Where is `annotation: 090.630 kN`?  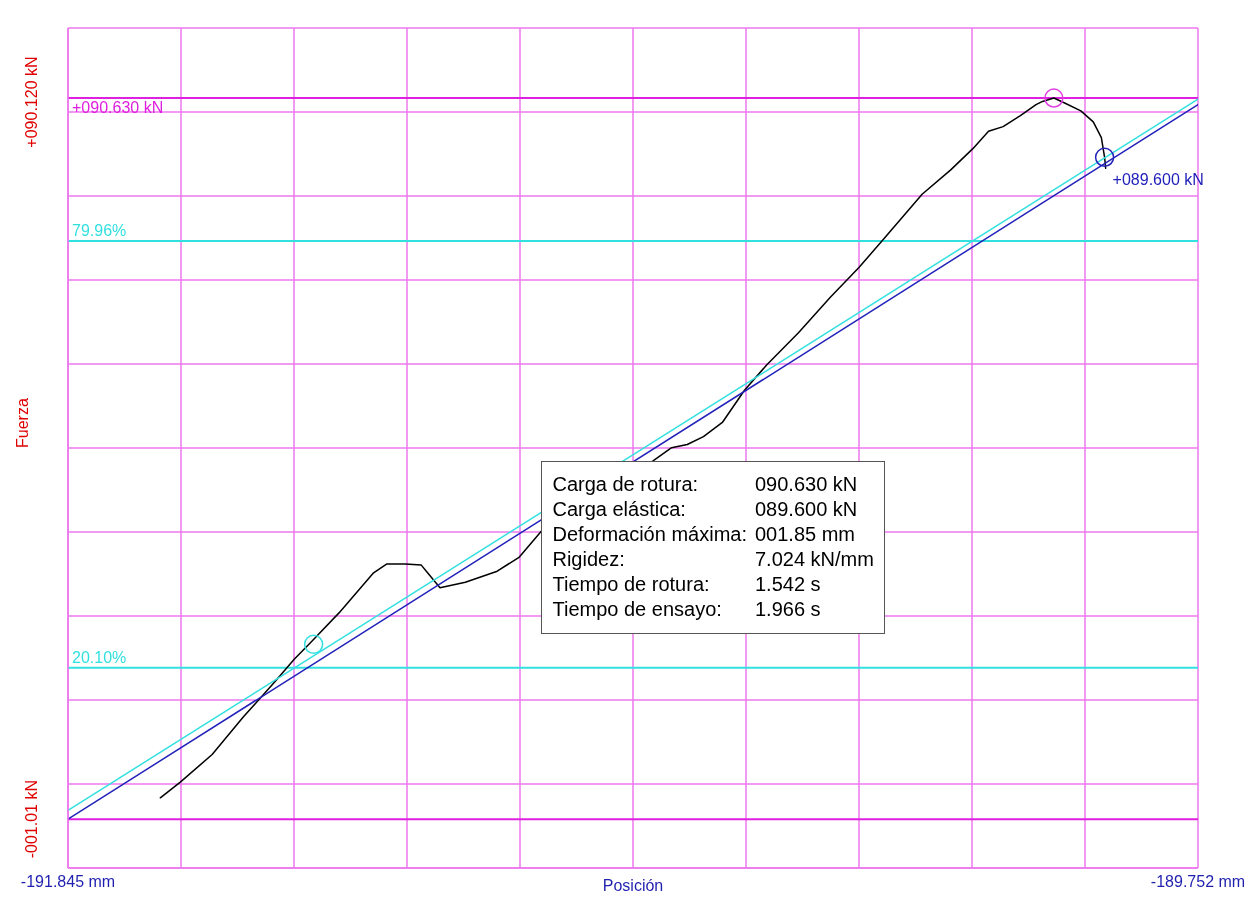
annotation: 090.630 kN is located at coordinates (806, 484).